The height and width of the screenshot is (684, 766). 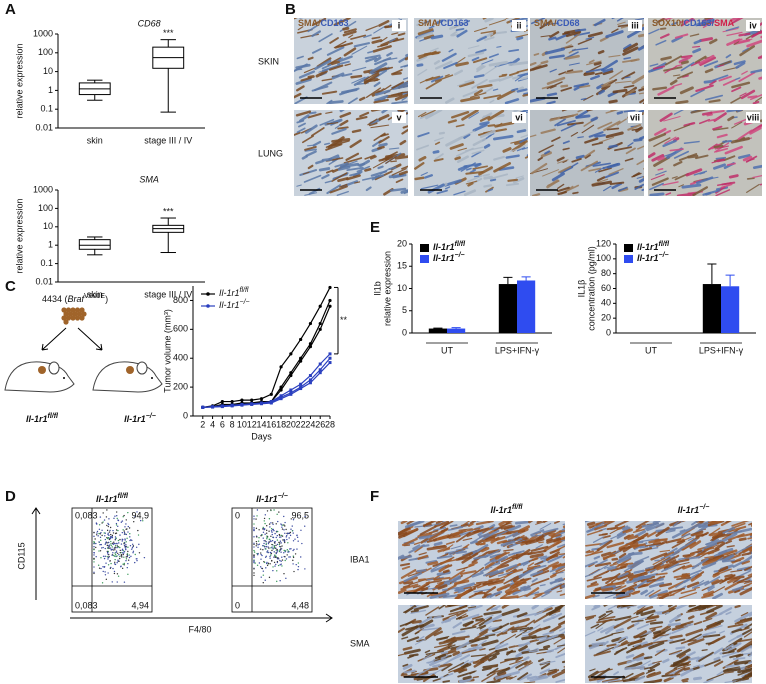 I want to click on stain-title: SMA/CD163, so click(x=323, y=23).